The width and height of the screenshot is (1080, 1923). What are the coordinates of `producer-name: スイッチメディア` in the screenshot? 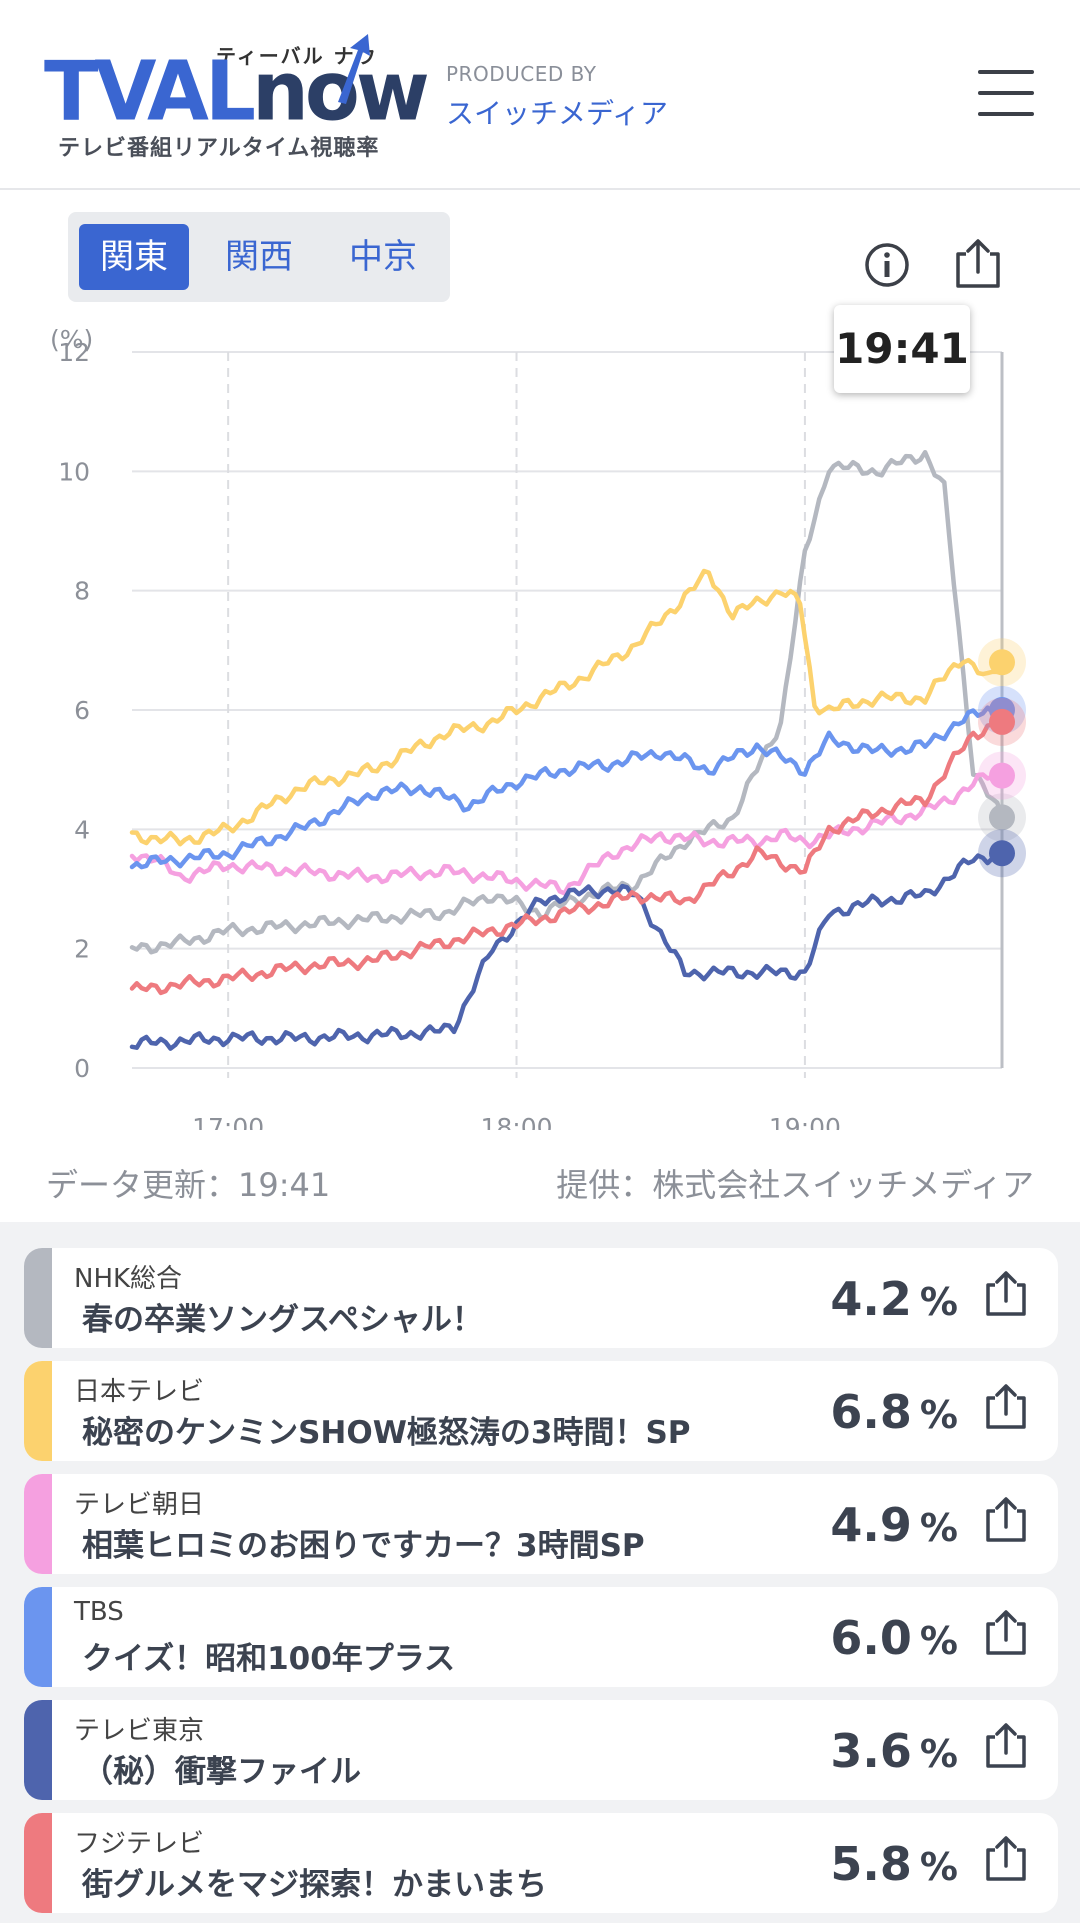 It's located at (557, 113).